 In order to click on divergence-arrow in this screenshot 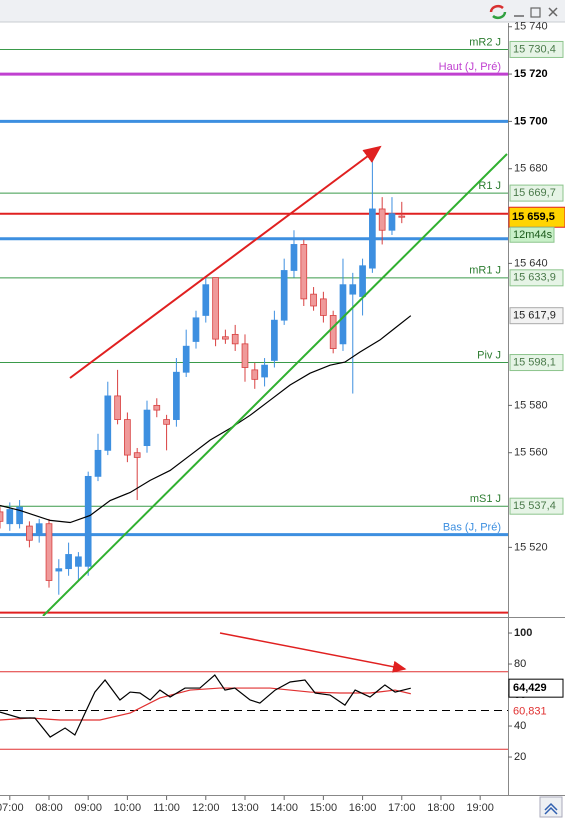, I will do `click(313, 652)`.